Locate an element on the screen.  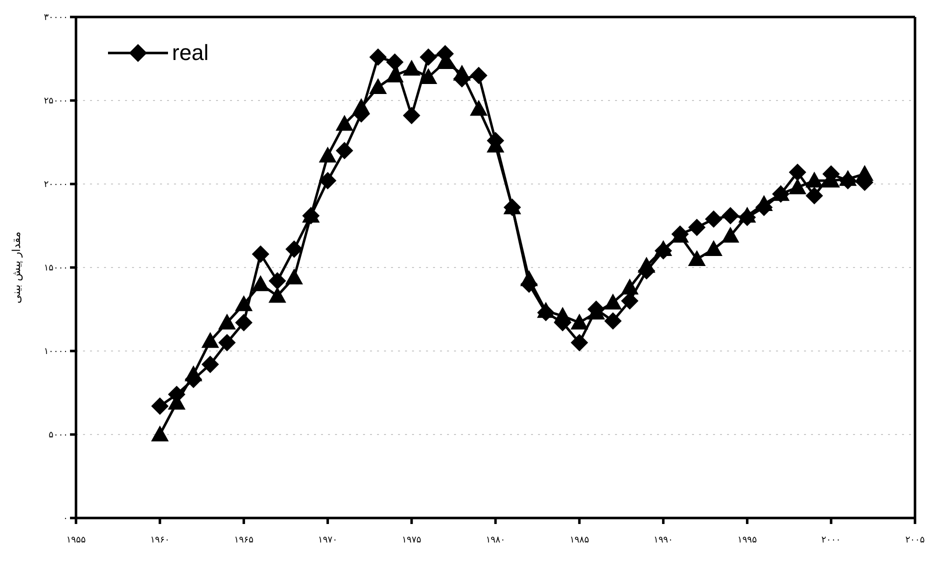
x-tick-label: ۱۹۸۵ is located at coordinates (580, 540).